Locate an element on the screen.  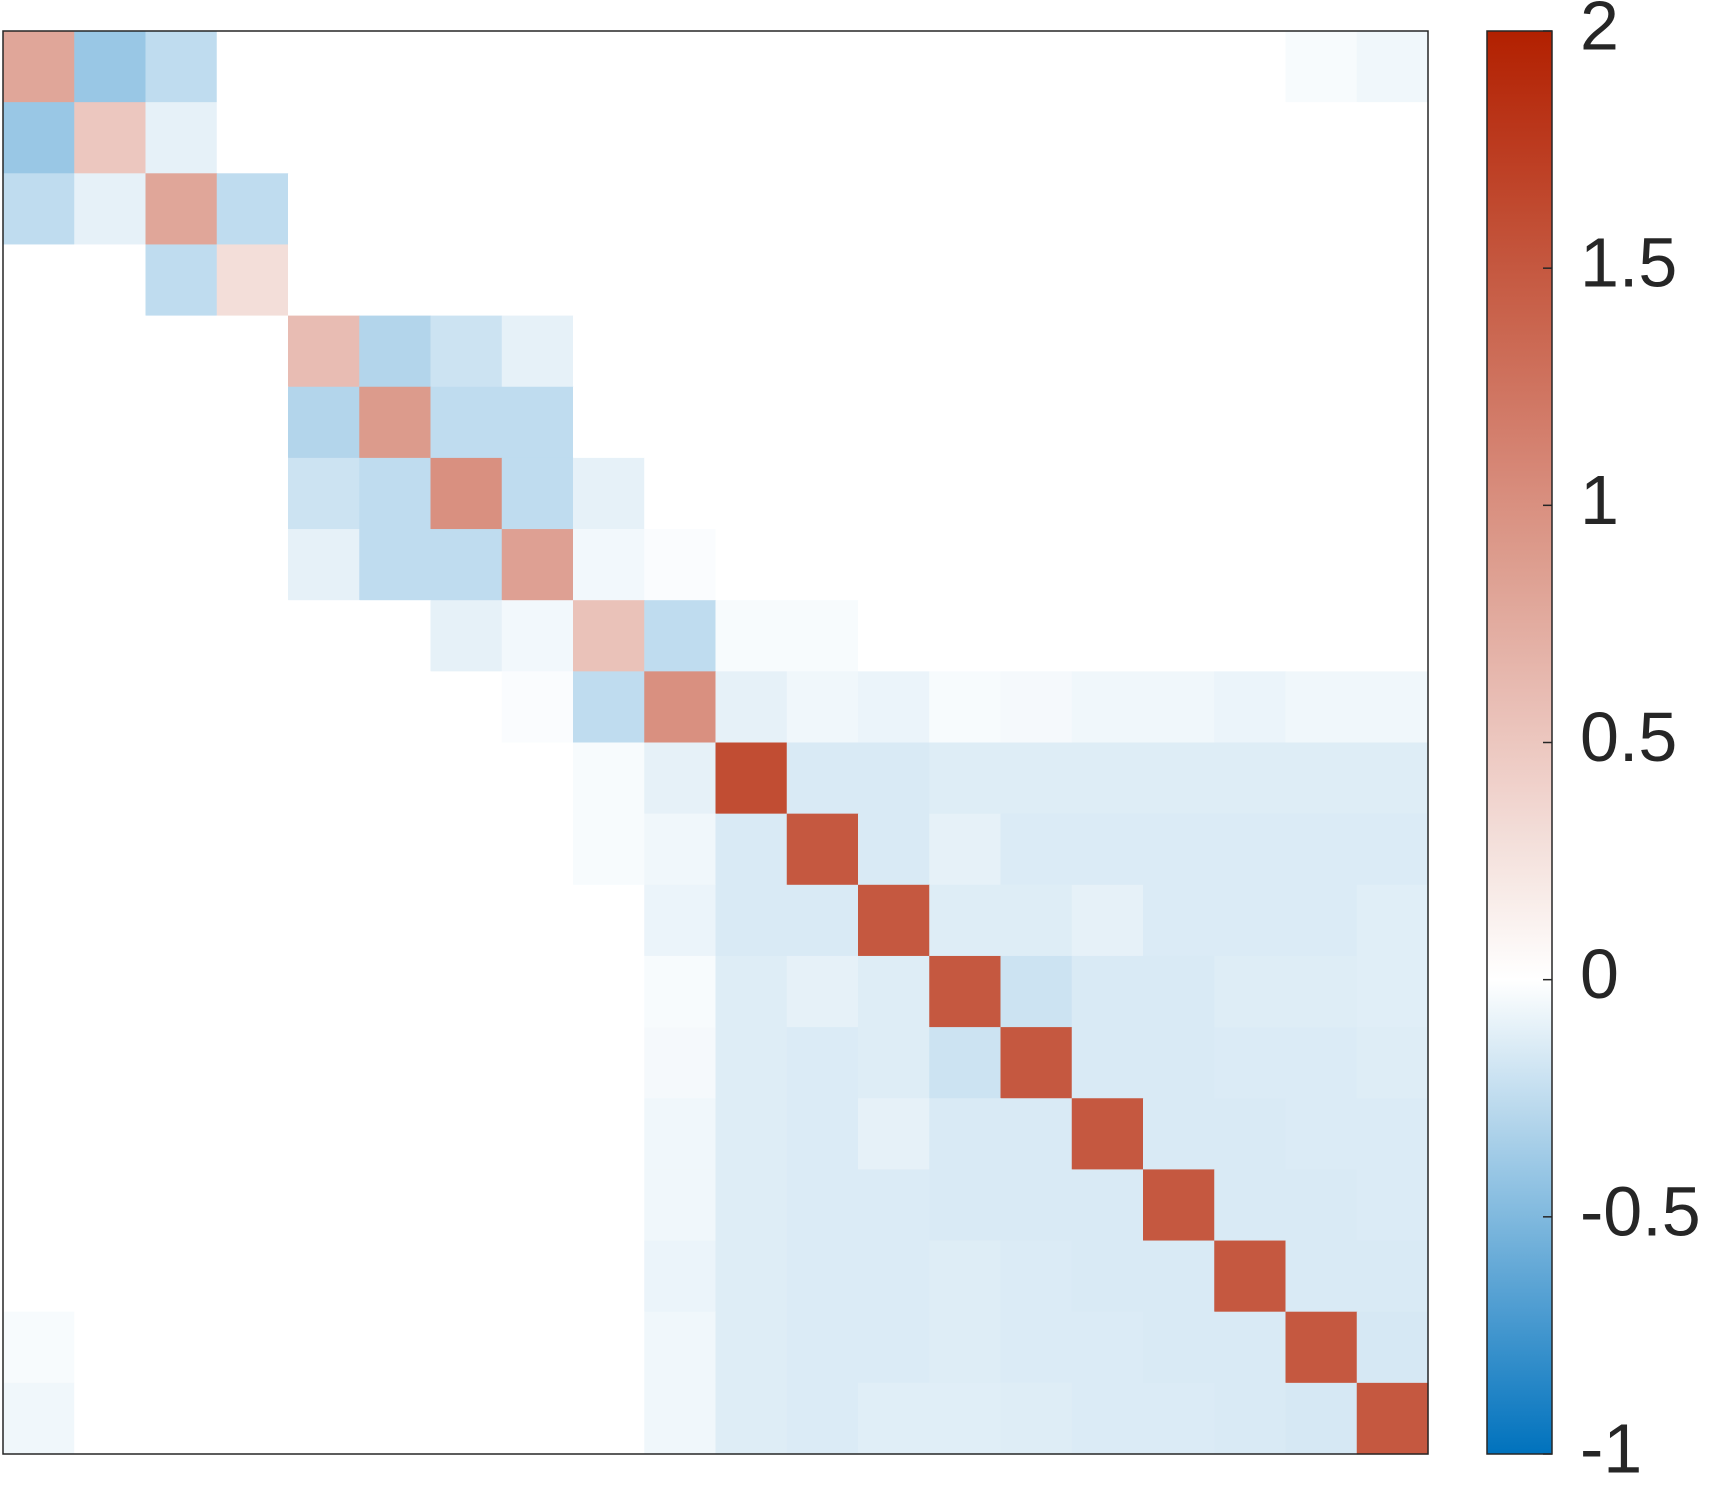
colorbar-tick-label: -0.5 is located at coordinates (1640, 1211).